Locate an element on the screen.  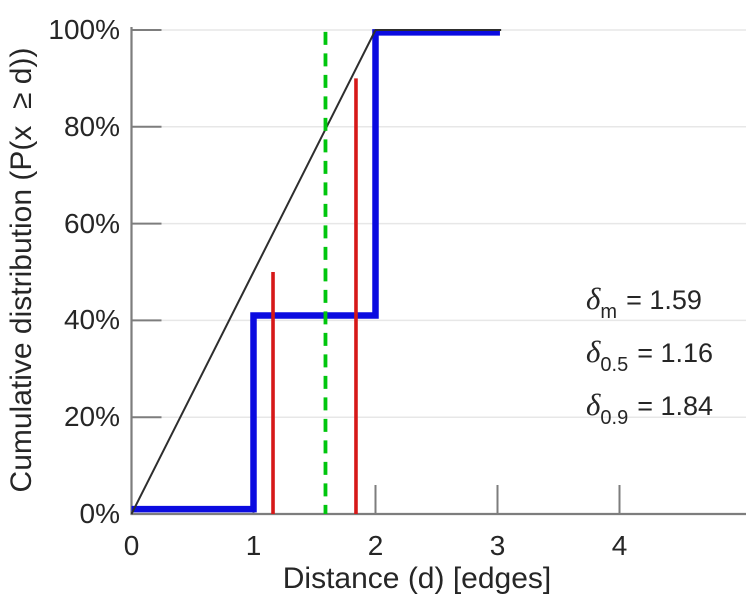
delta-value: = 1.59 is located at coordinates (664, 300).